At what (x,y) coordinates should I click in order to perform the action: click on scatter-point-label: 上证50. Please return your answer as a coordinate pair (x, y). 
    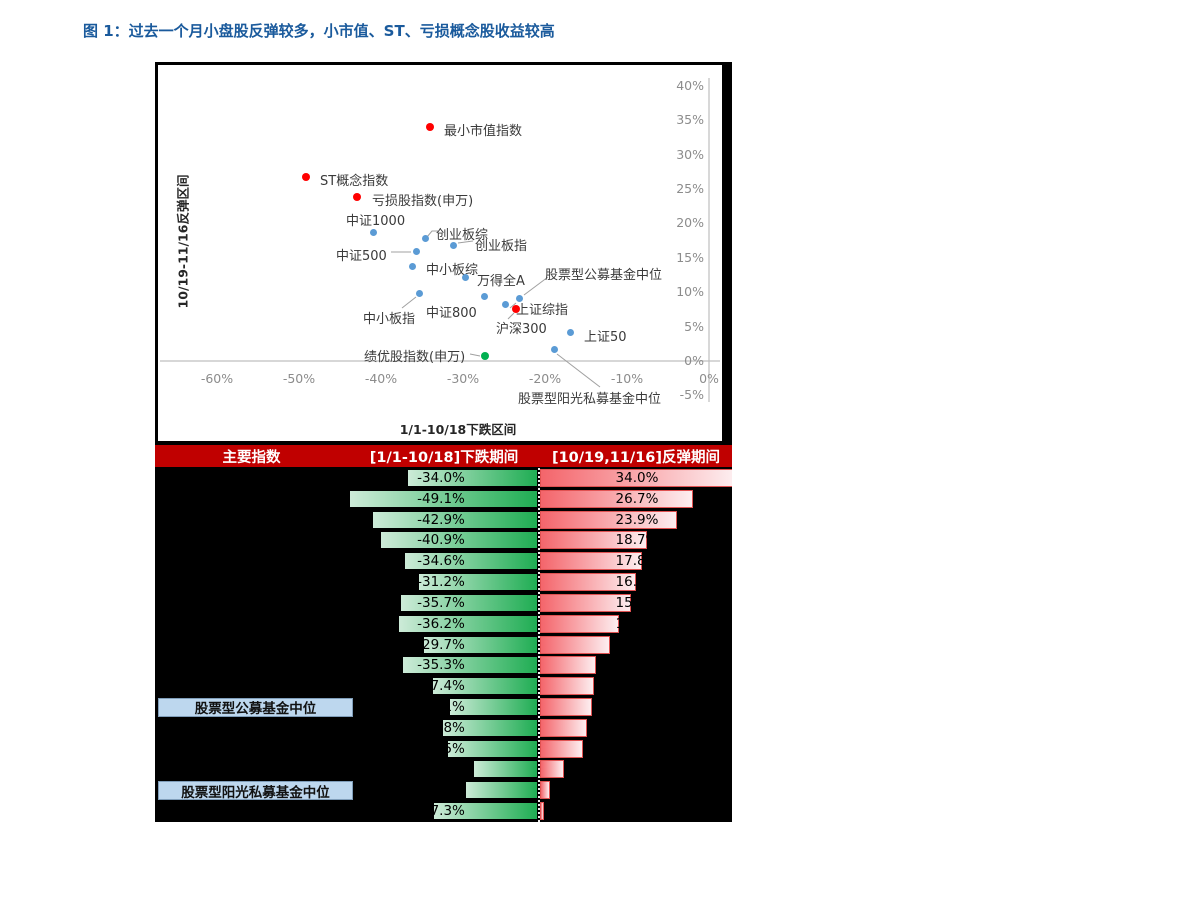
    Looking at the image, I should click on (605, 337).